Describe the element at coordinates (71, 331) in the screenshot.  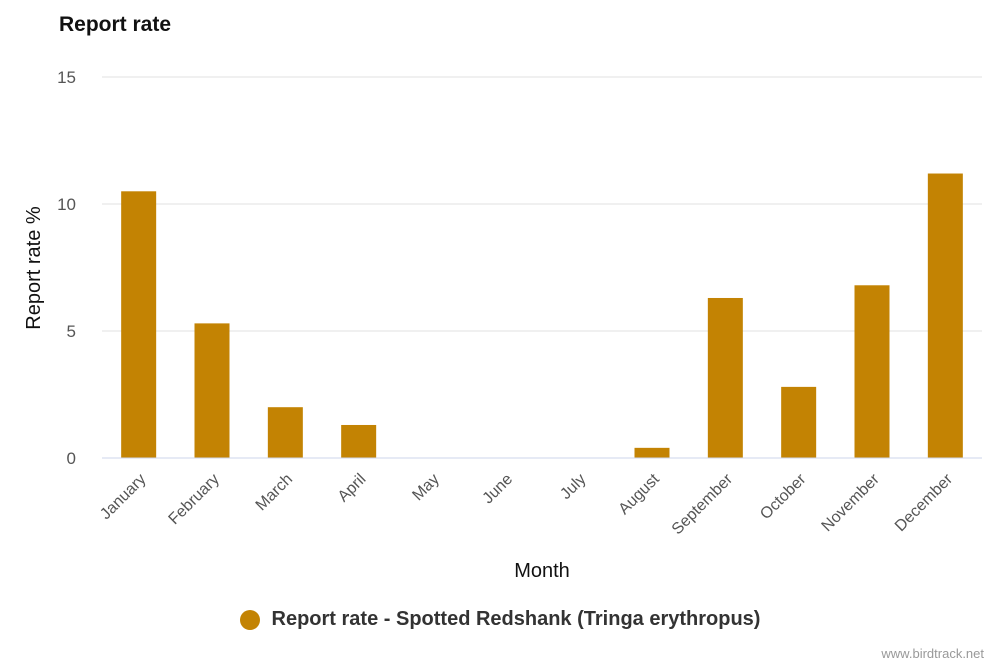
I see `y-tick-label: 5` at that location.